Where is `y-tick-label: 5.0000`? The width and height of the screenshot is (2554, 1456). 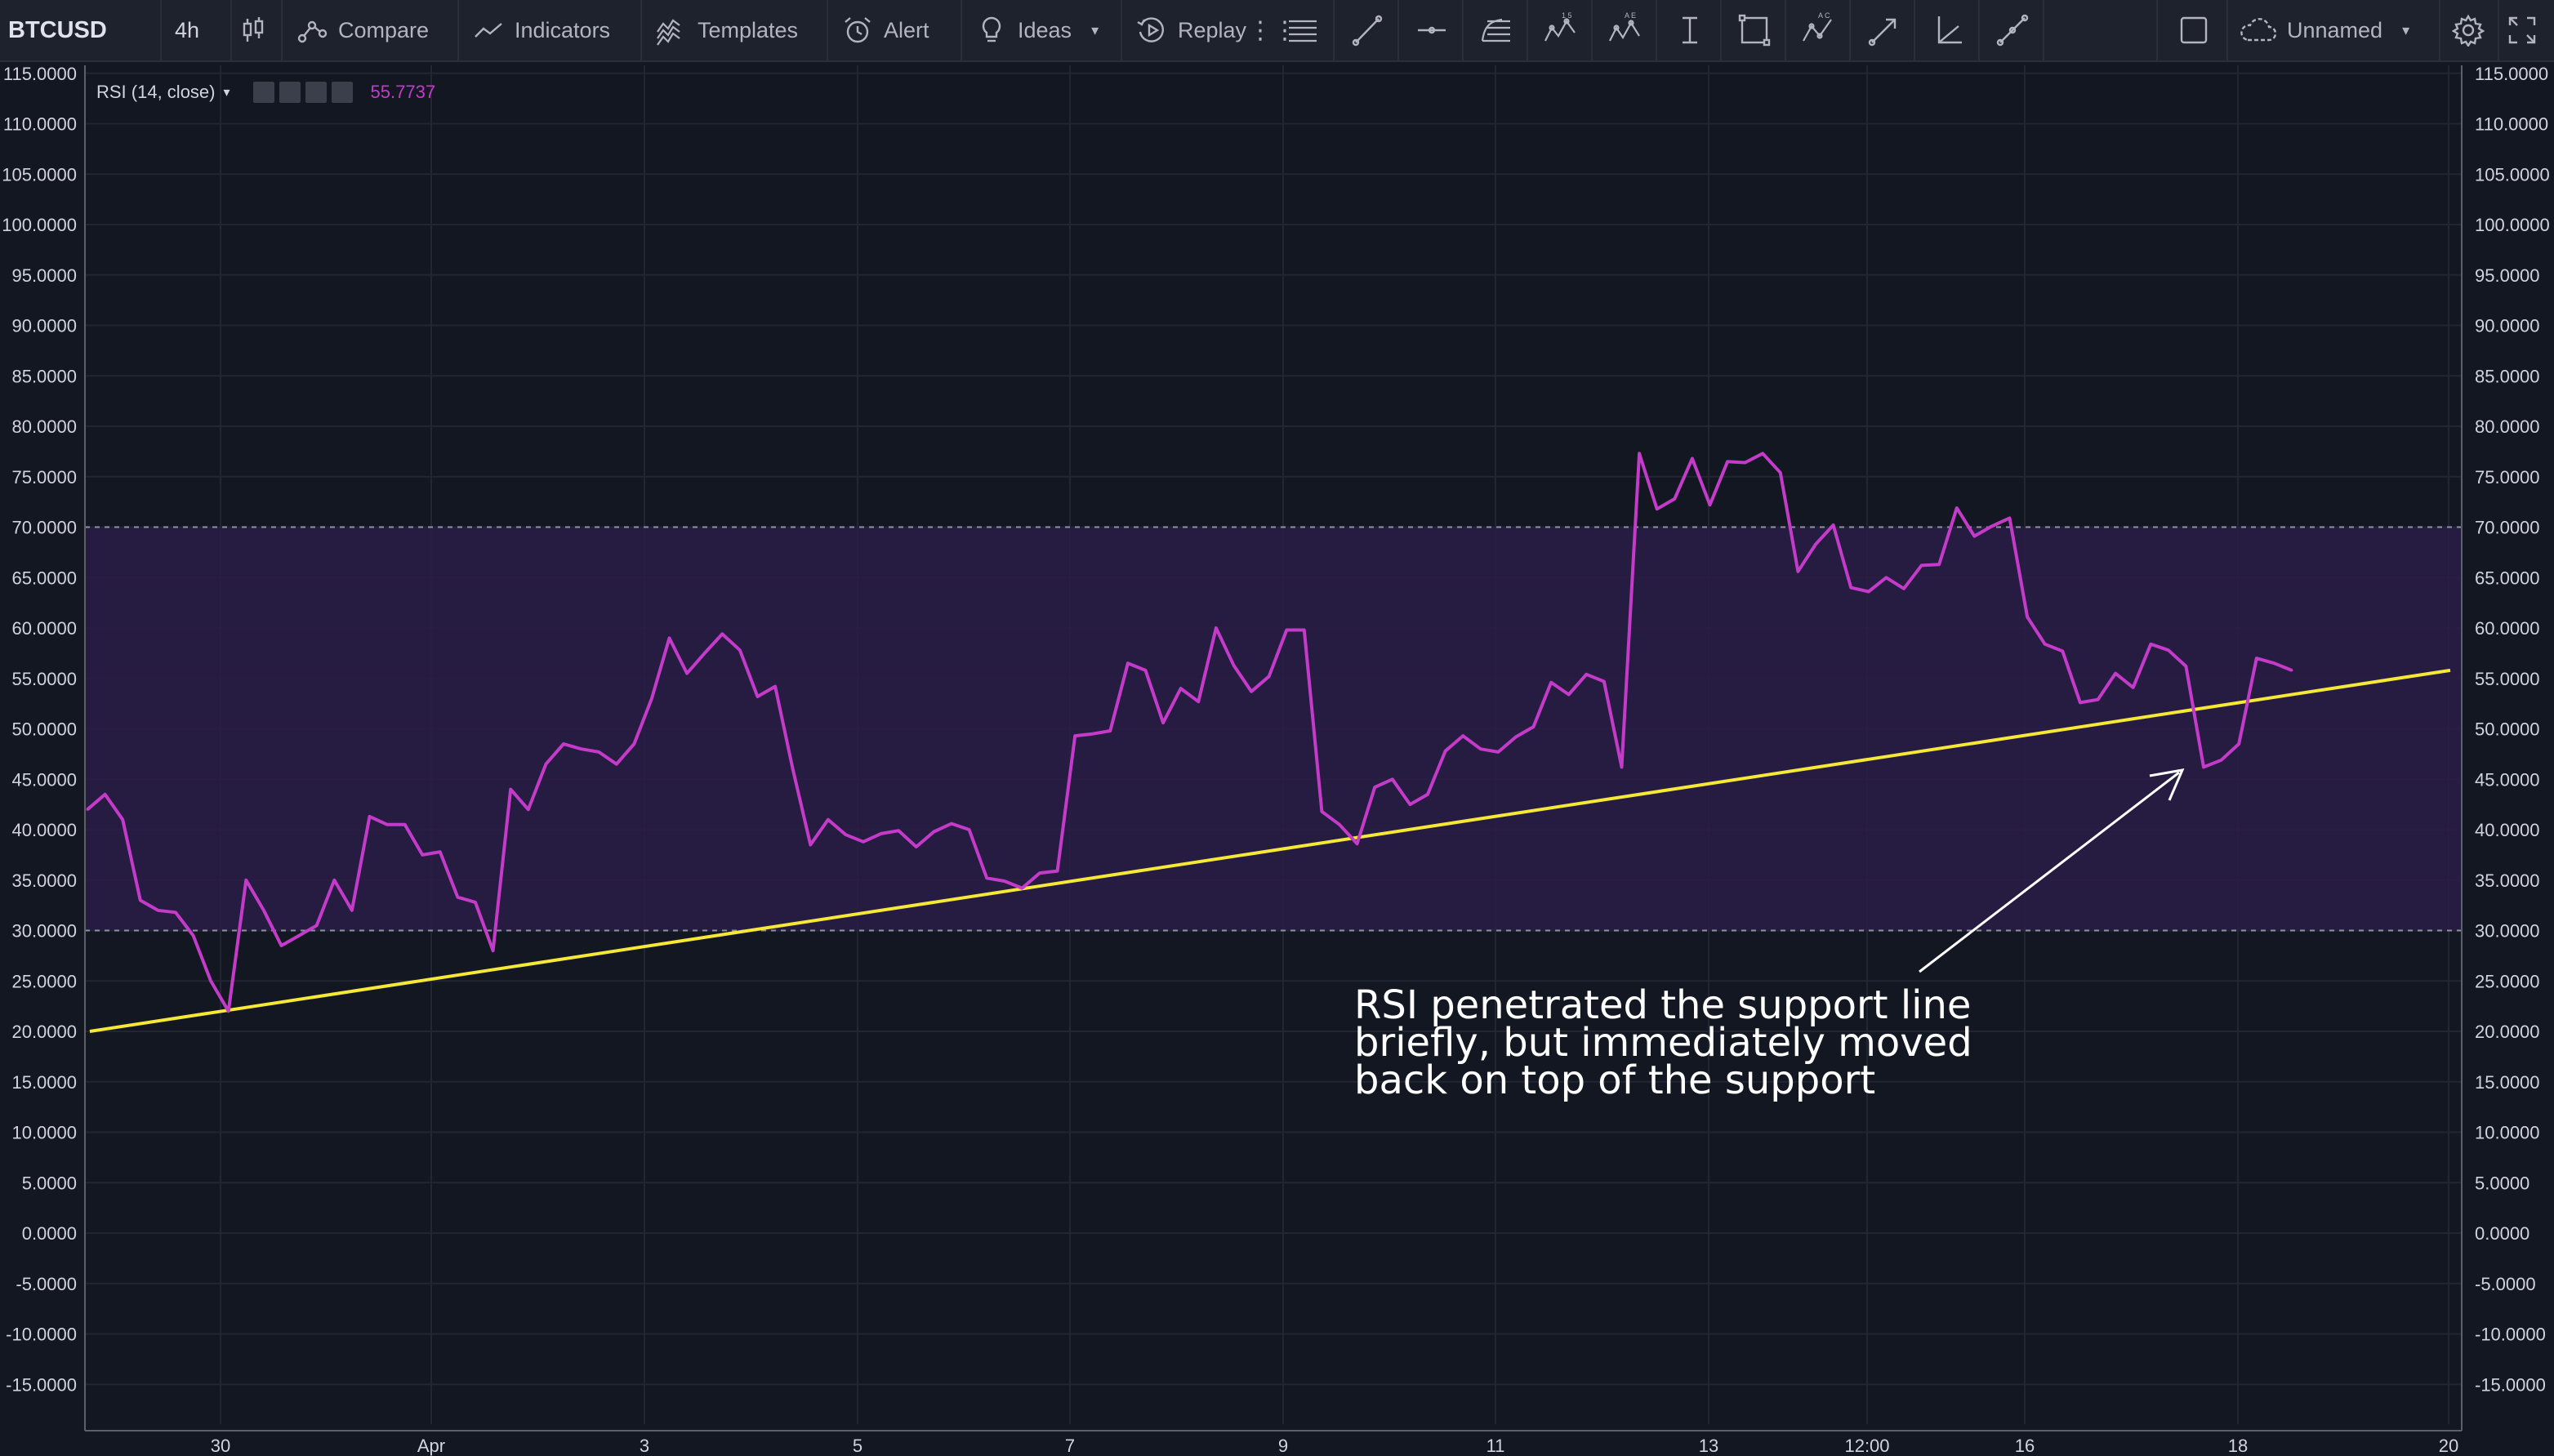 y-tick-label: 5.0000 is located at coordinates (2502, 1183).